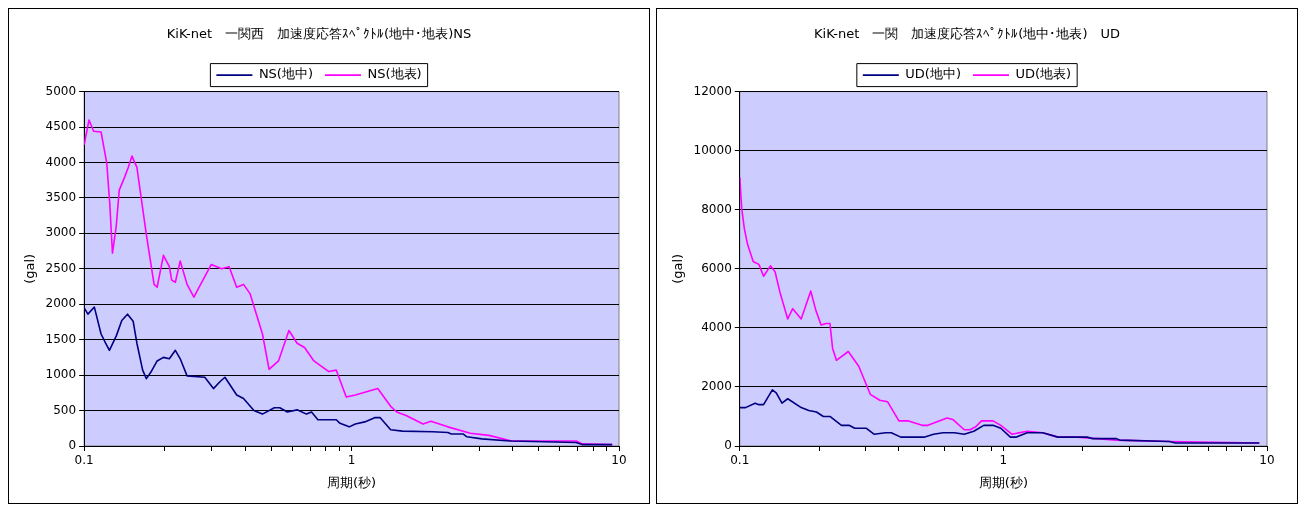  What do you see at coordinates (61, 126) in the screenshot?
I see `y-tick-label: 4500` at bounding box center [61, 126].